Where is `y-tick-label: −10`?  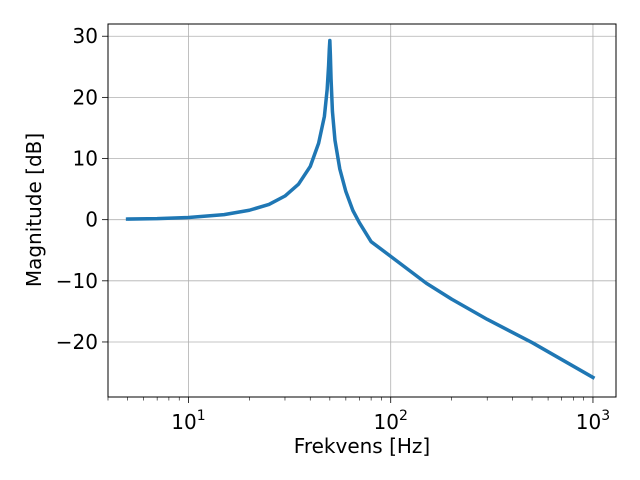
y-tick-label: −10 is located at coordinates (77, 281).